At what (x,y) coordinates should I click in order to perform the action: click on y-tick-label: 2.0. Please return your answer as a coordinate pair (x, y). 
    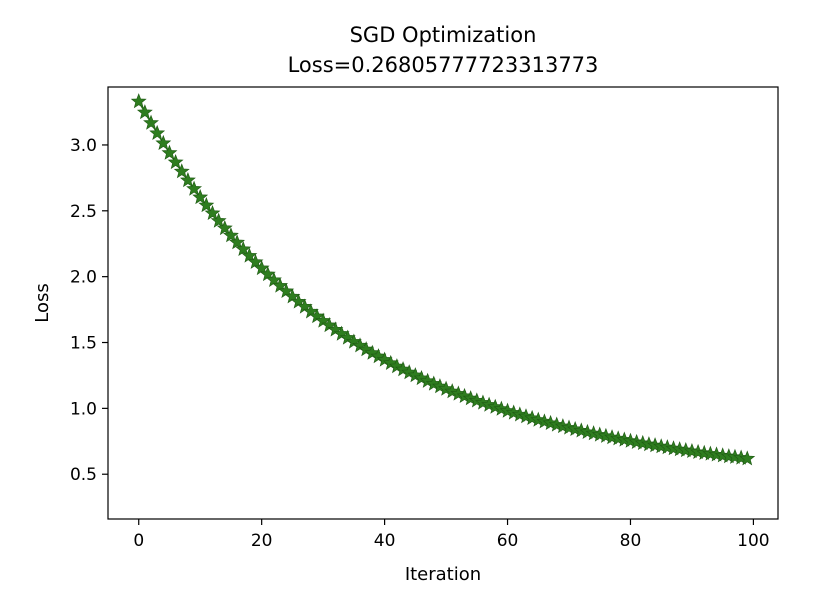
    Looking at the image, I should click on (83, 278).